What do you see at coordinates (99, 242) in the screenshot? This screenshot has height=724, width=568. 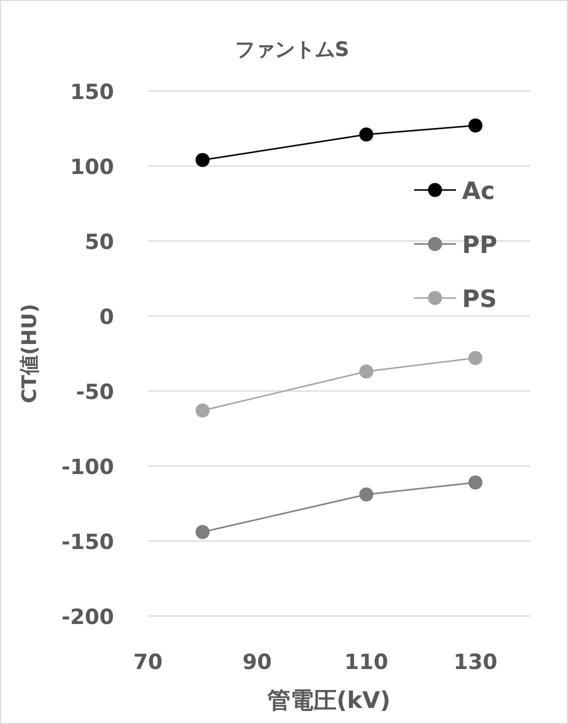 I see `y-tick-label: 50` at bounding box center [99, 242].